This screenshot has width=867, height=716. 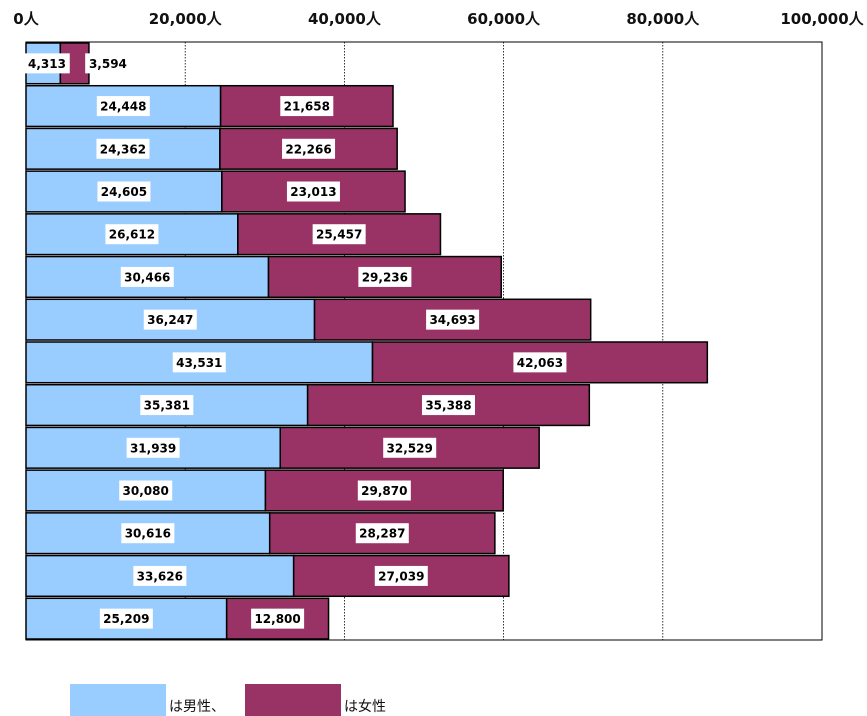 I want to click on data-label-male: 25,209, so click(x=126, y=619).